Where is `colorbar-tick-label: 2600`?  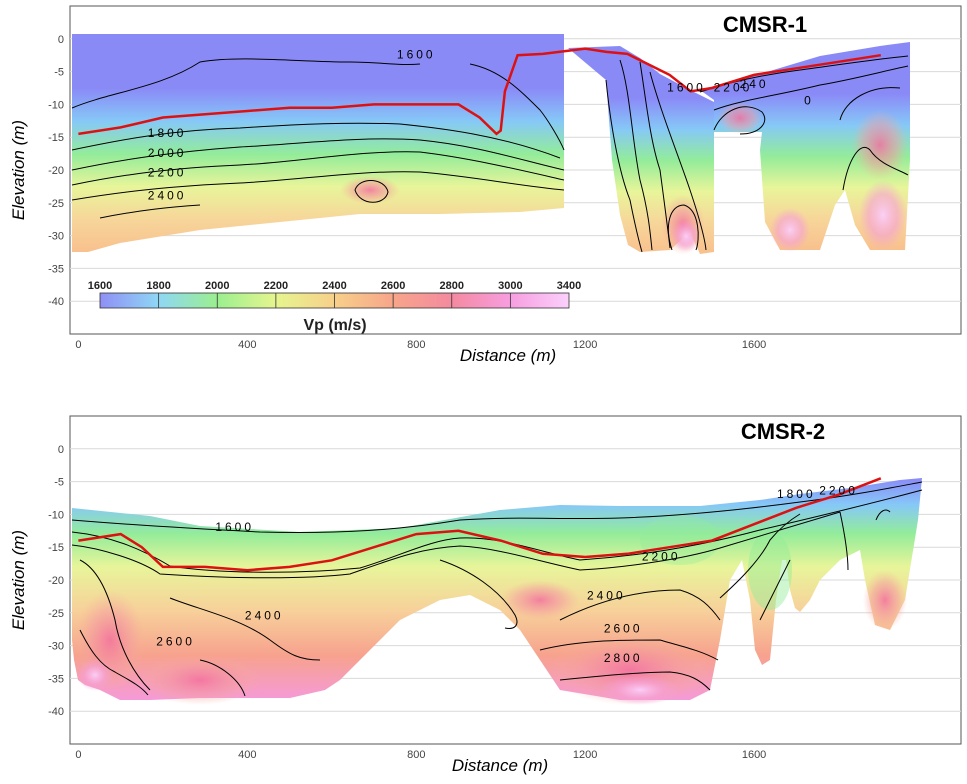
colorbar-tick-label: 2600 is located at coordinates (393, 286).